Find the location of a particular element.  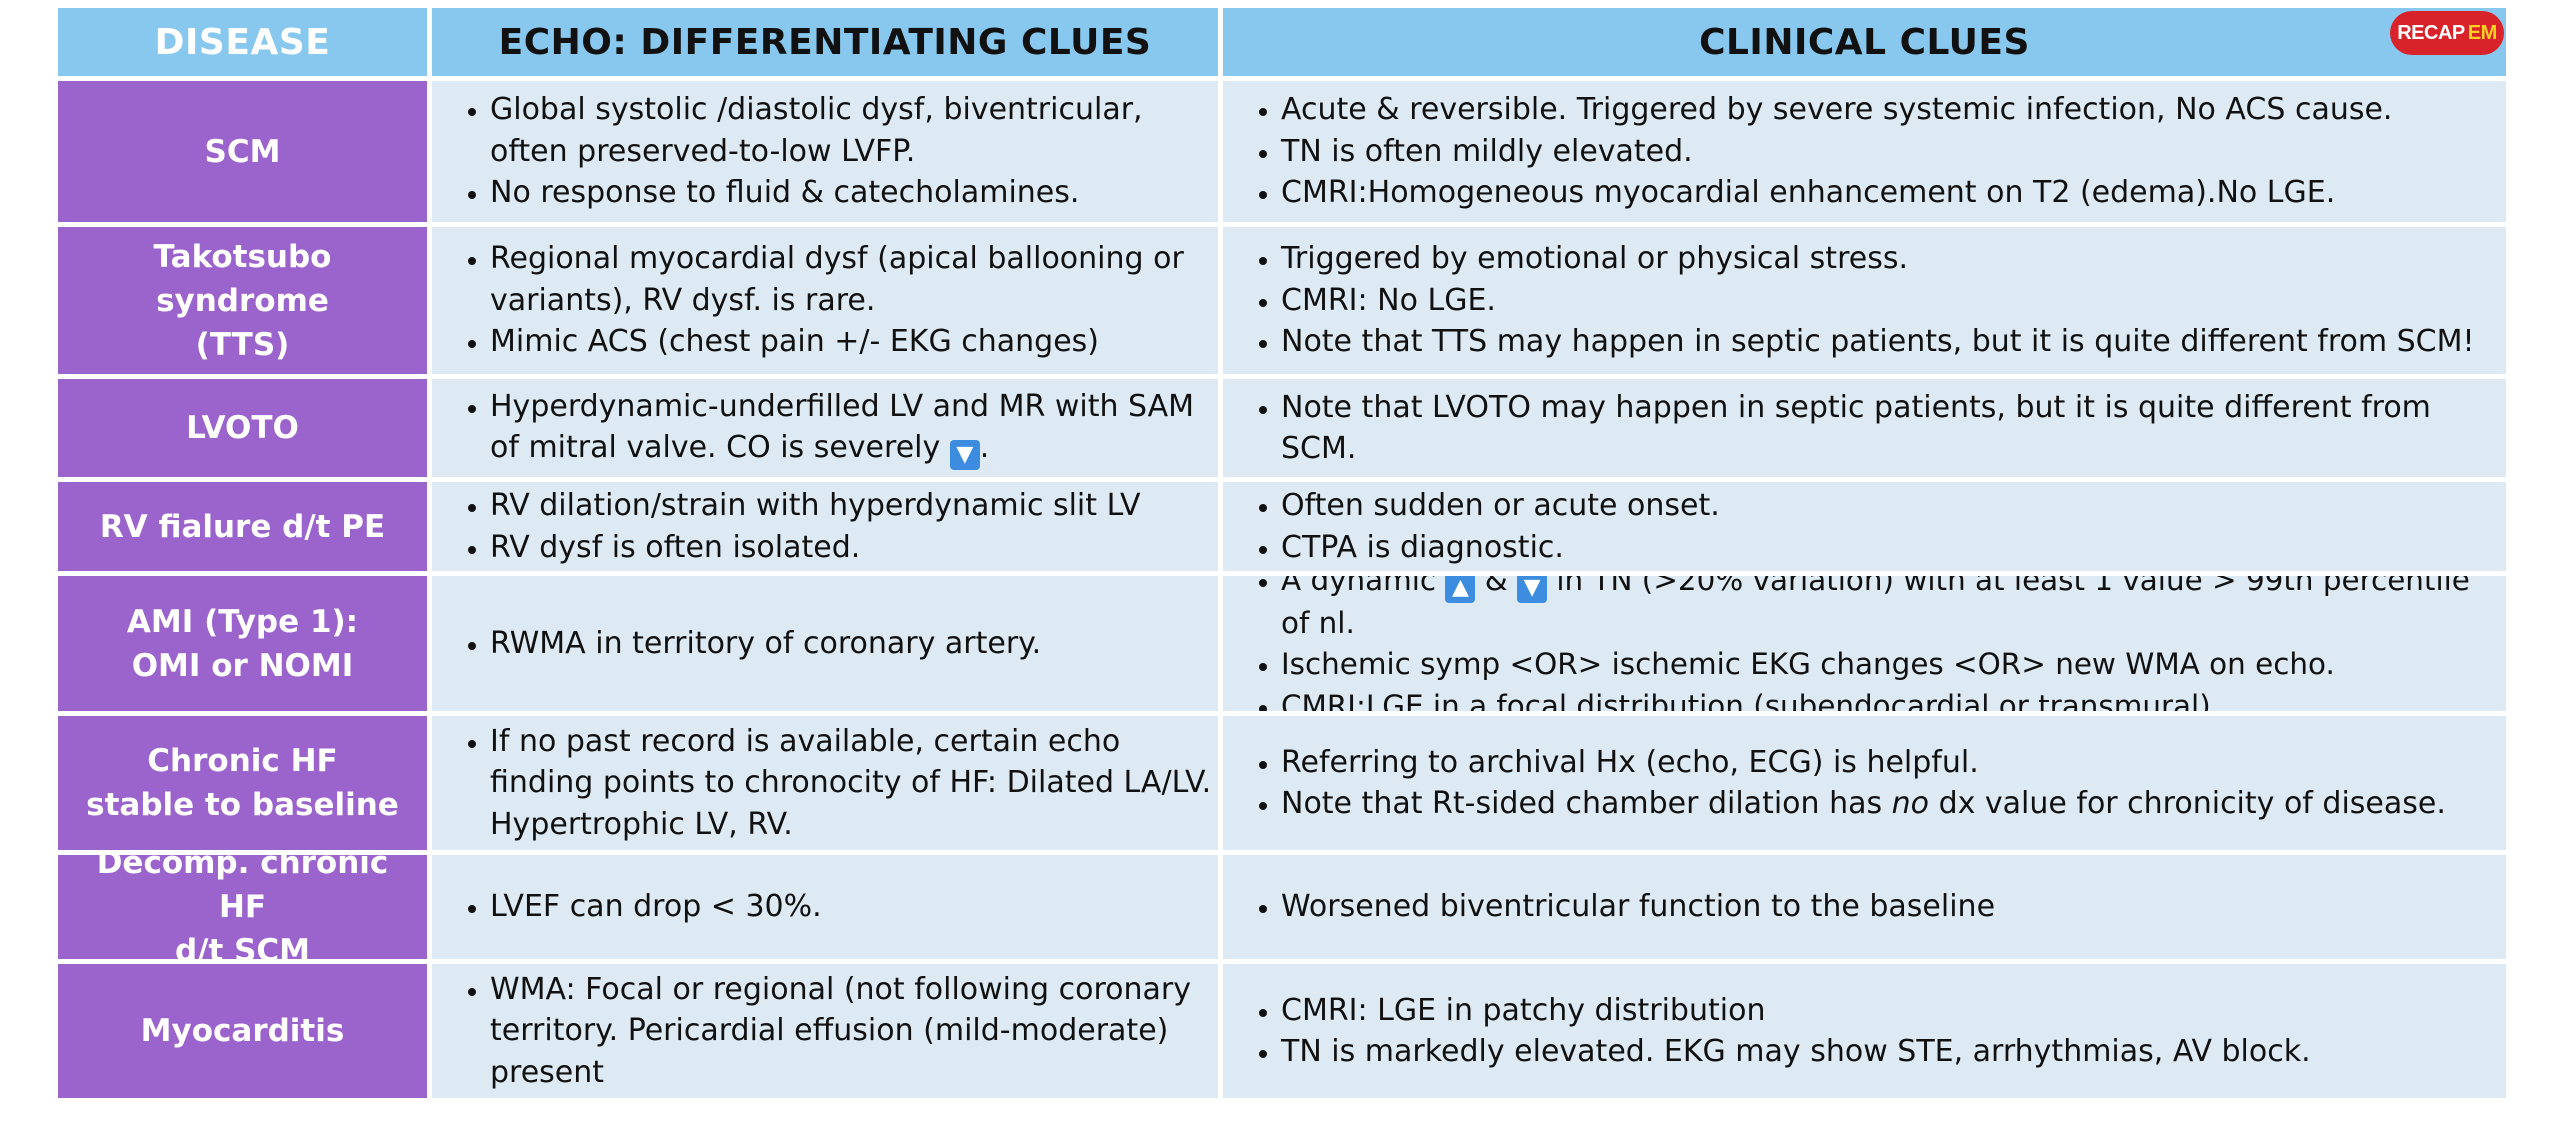

disease-label: Decomp. chronic HF d/t SCM is located at coordinates (242, 907).